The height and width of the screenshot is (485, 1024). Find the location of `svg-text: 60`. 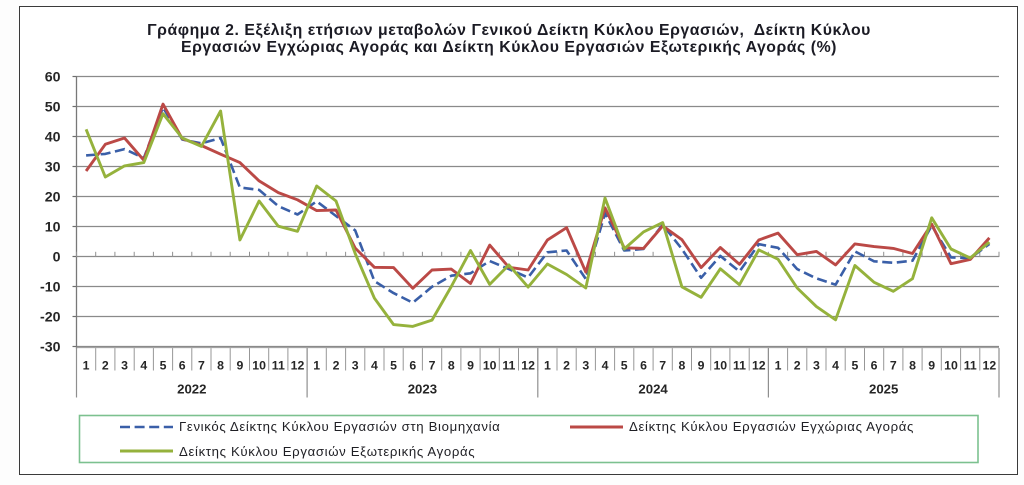

svg-text: 60 is located at coordinates (53, 77).